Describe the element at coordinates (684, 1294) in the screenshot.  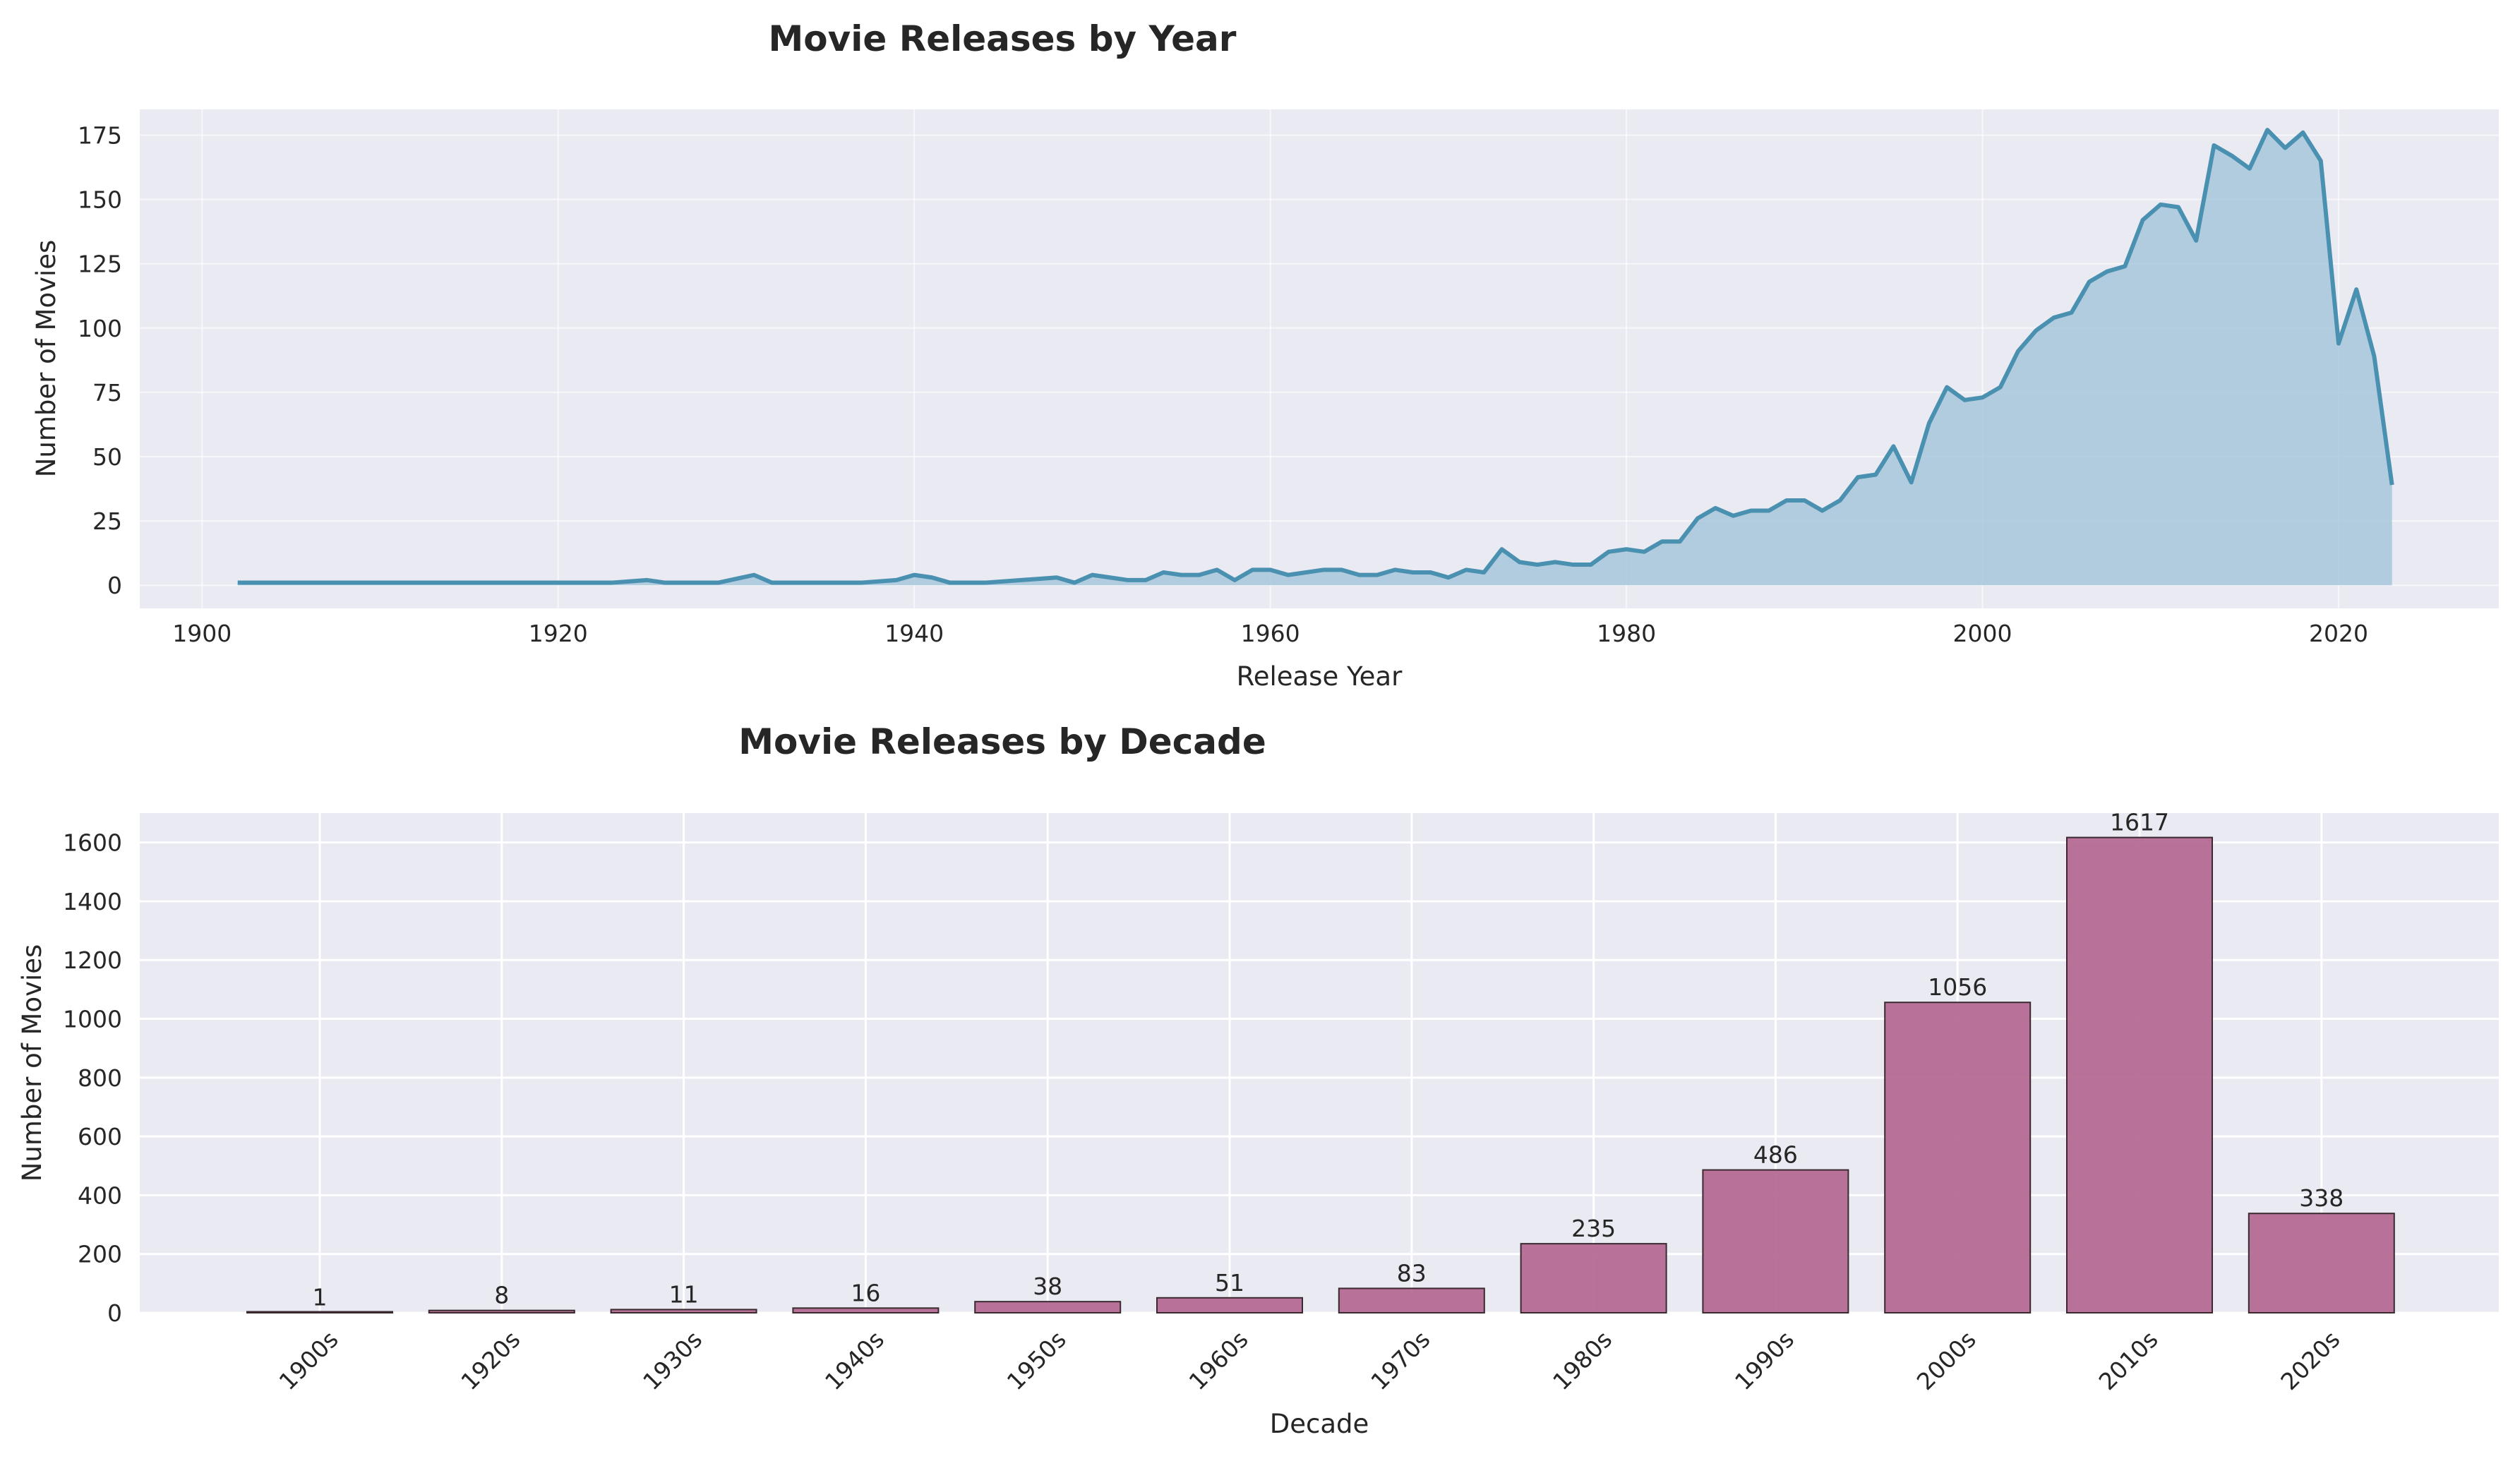
I see `data-label: 11` at that location.